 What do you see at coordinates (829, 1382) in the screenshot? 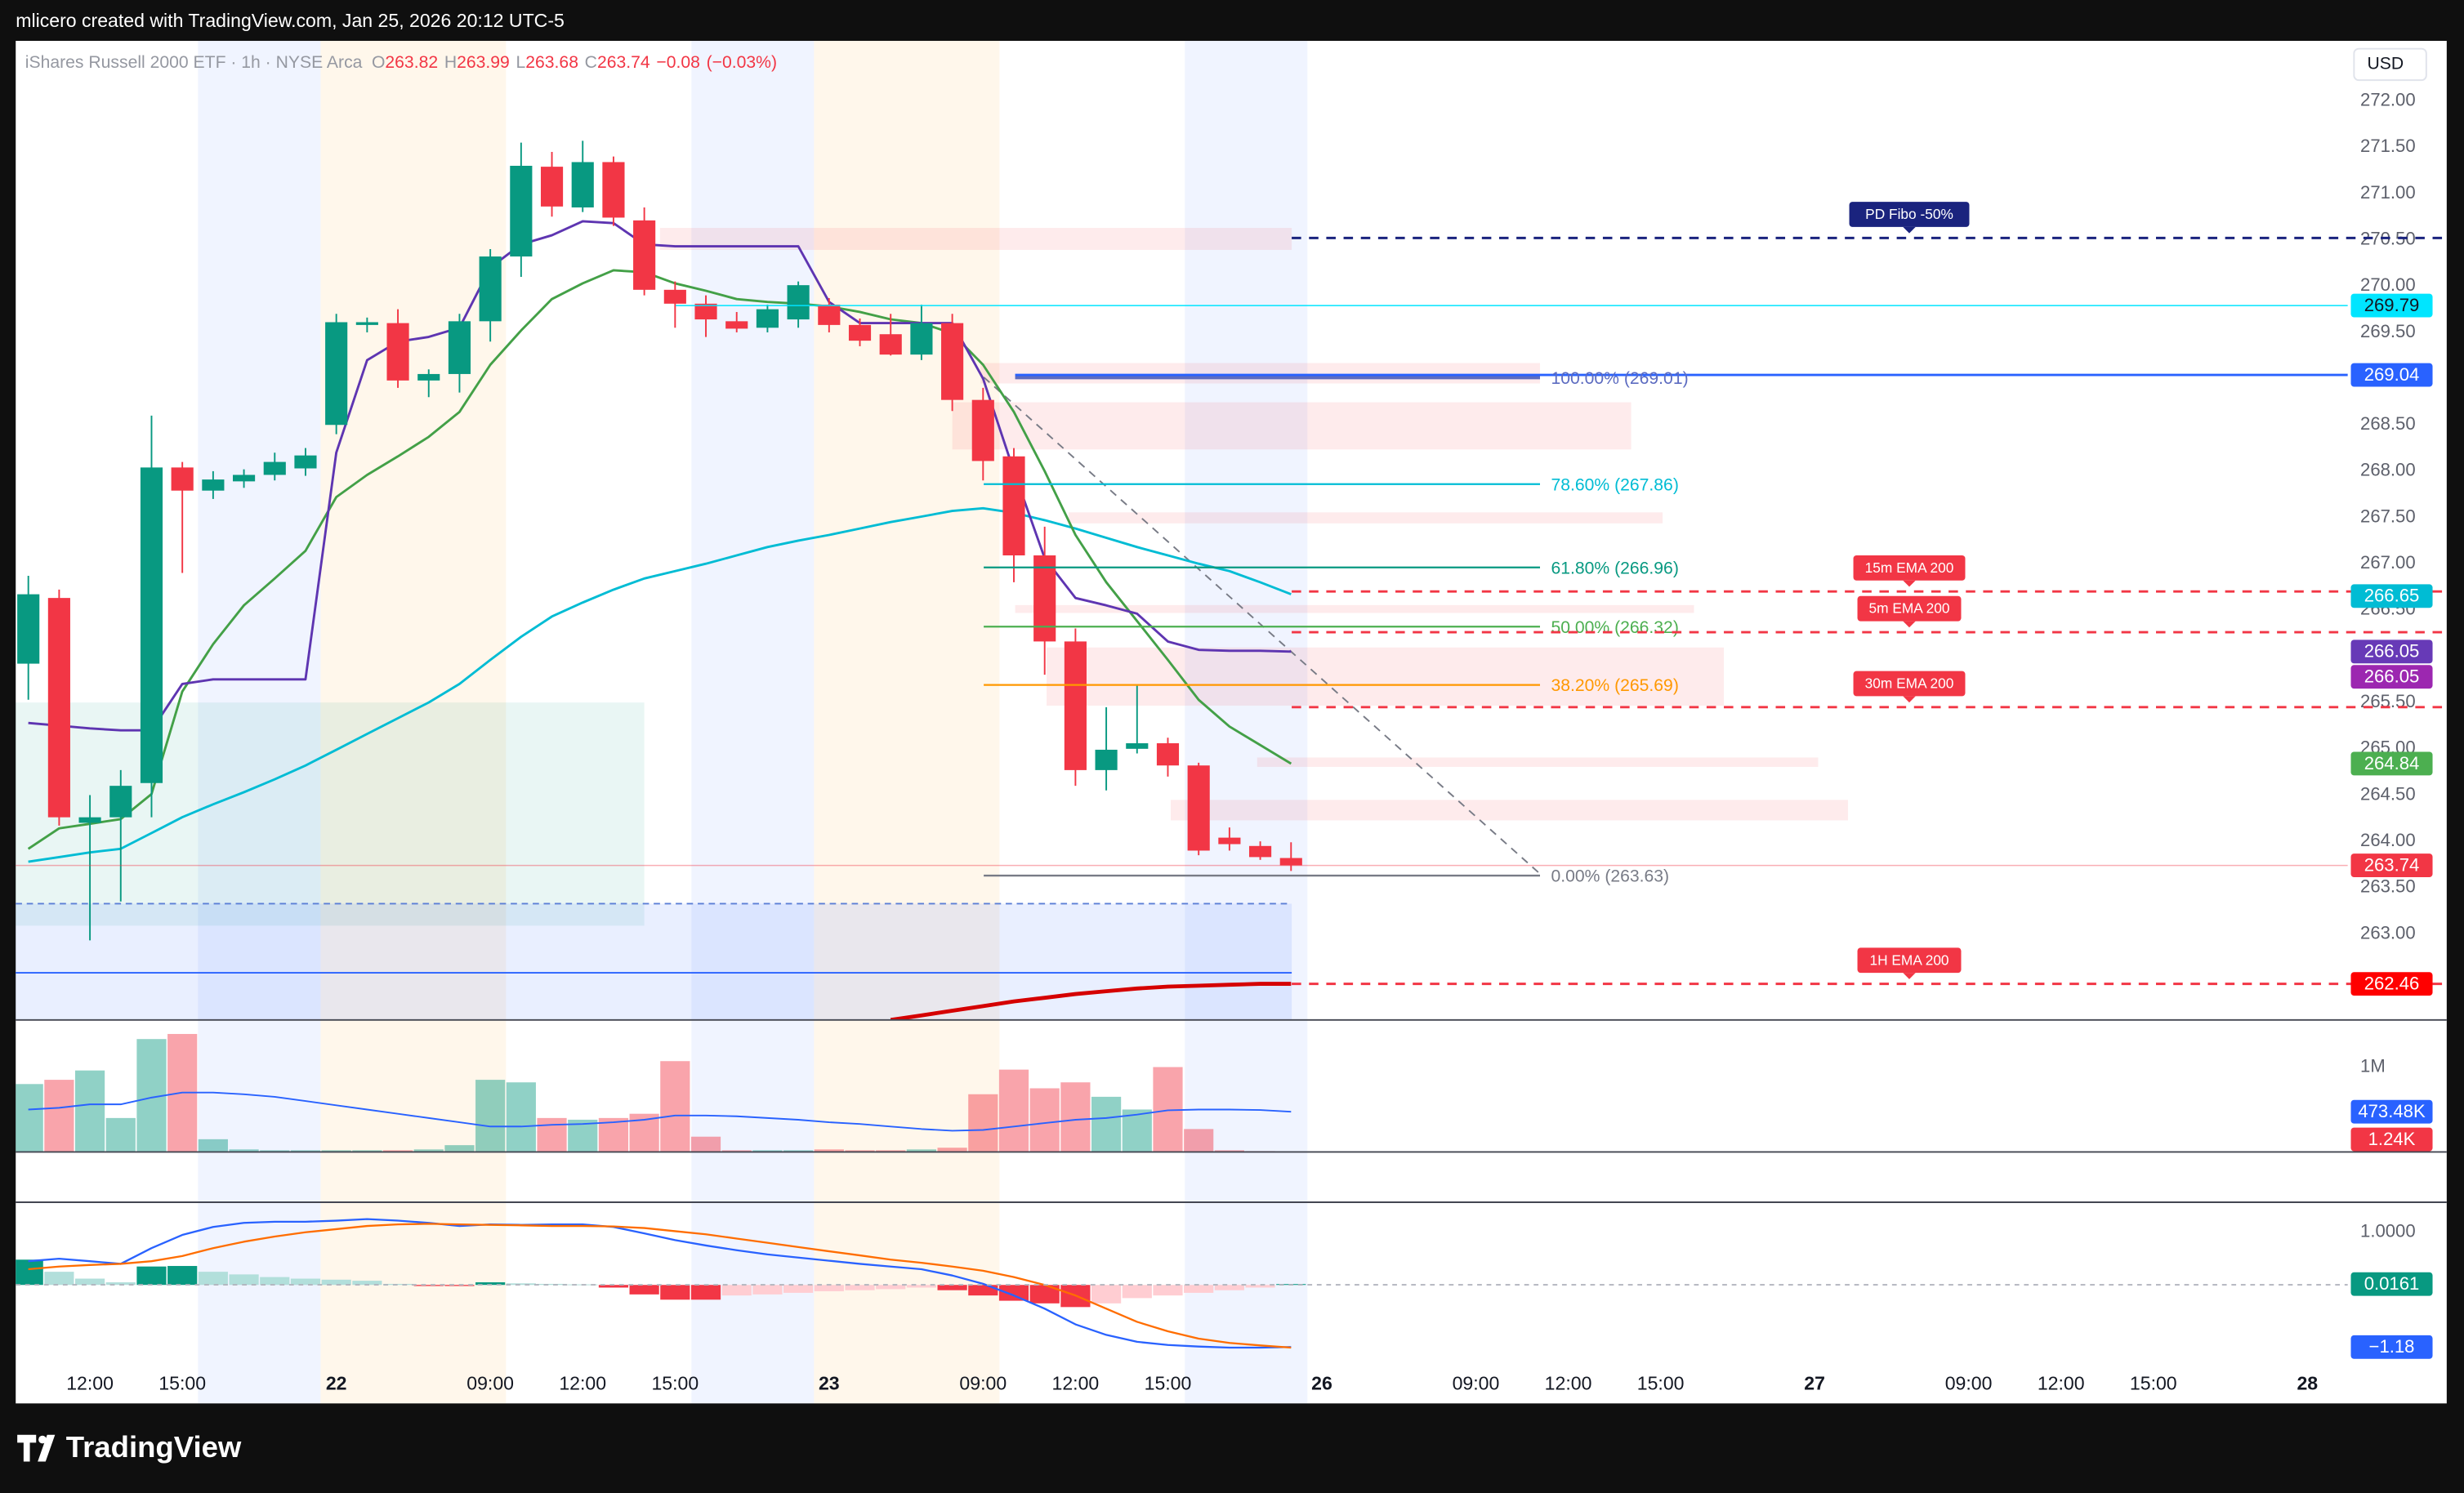
I see `x-tick-label: 23` at bounding box center [829, 1382].